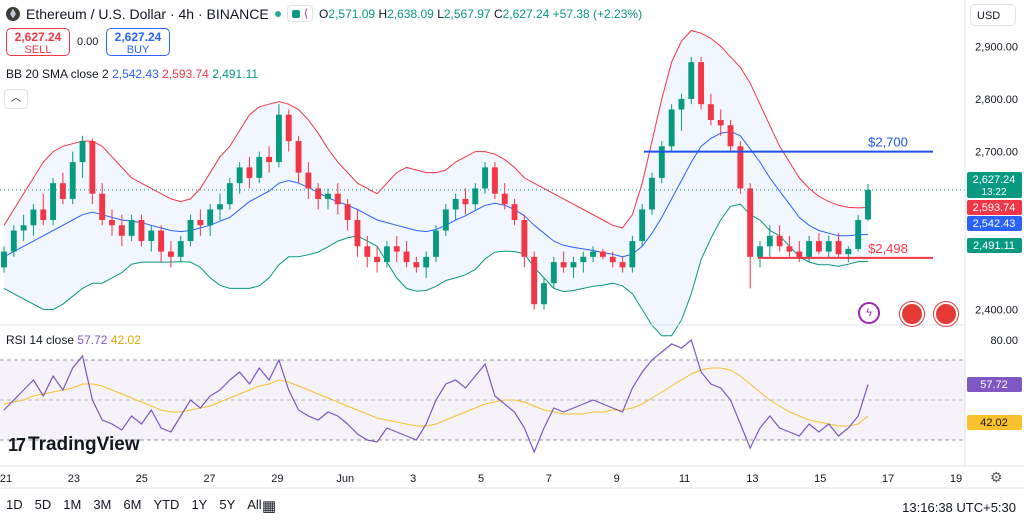  Describe the element at coordinates (38, 37) in the screenshot. I see `sell-price: 2,627.24` at that location.